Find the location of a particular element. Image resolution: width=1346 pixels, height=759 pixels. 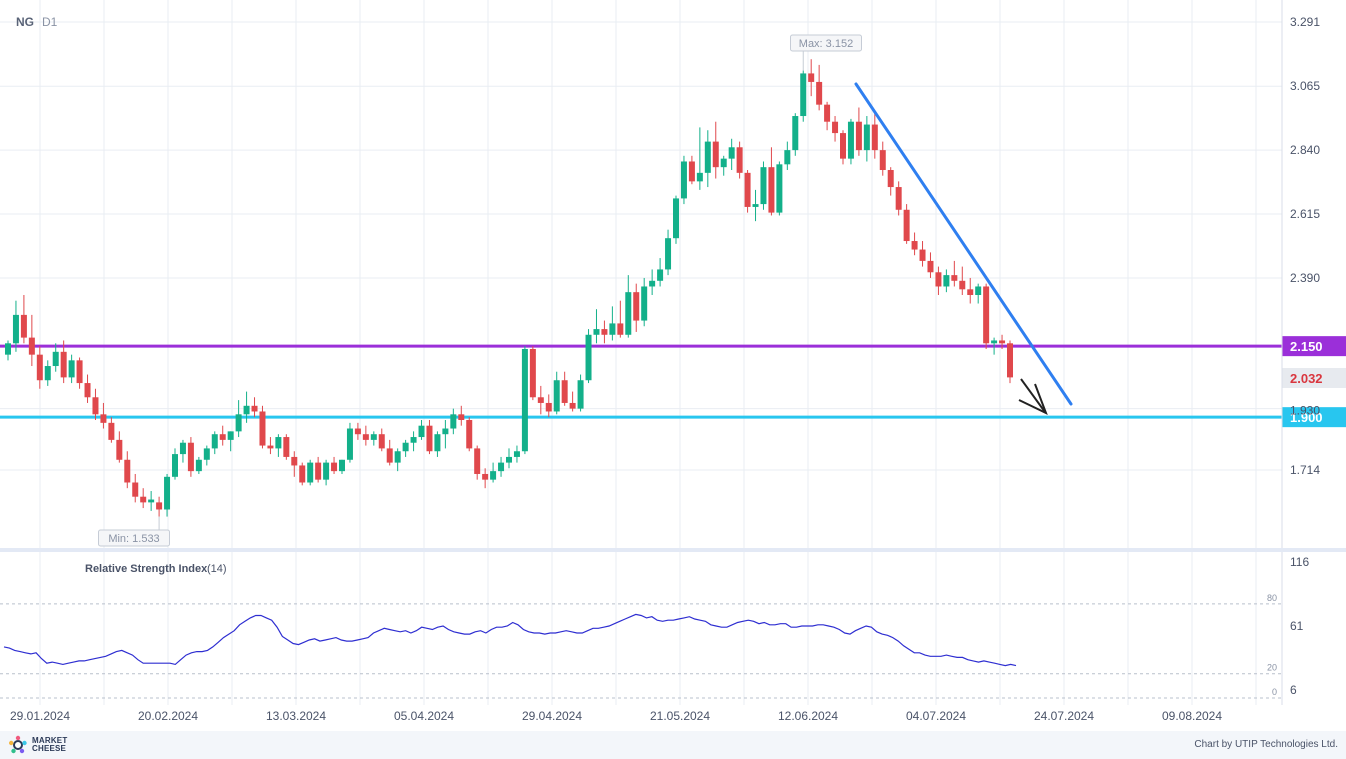

last-price-badge-box is located at coordinates (1314, 378).